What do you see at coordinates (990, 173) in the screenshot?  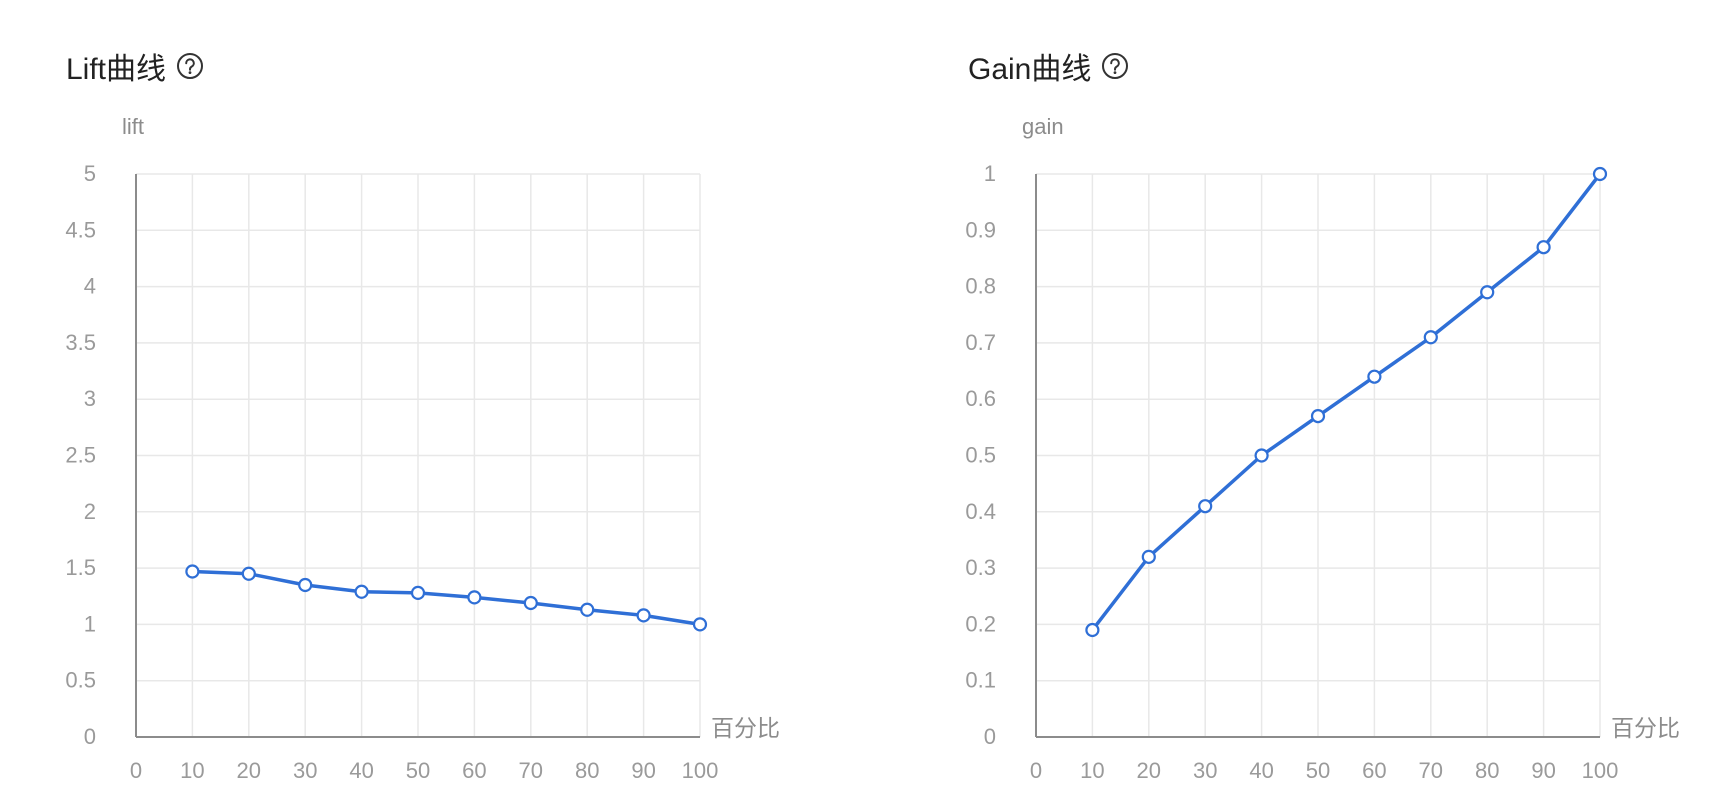 I see `gain-y-tick-label: 1` at bounding box center [990, 173].